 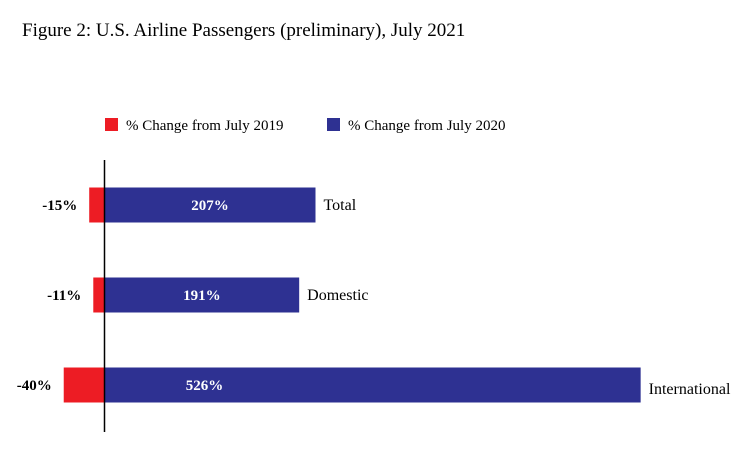 What do you see at coordinates (97, 205) in the screenshot?
I see `bar-2019-total` at bounding box center [97, 205].